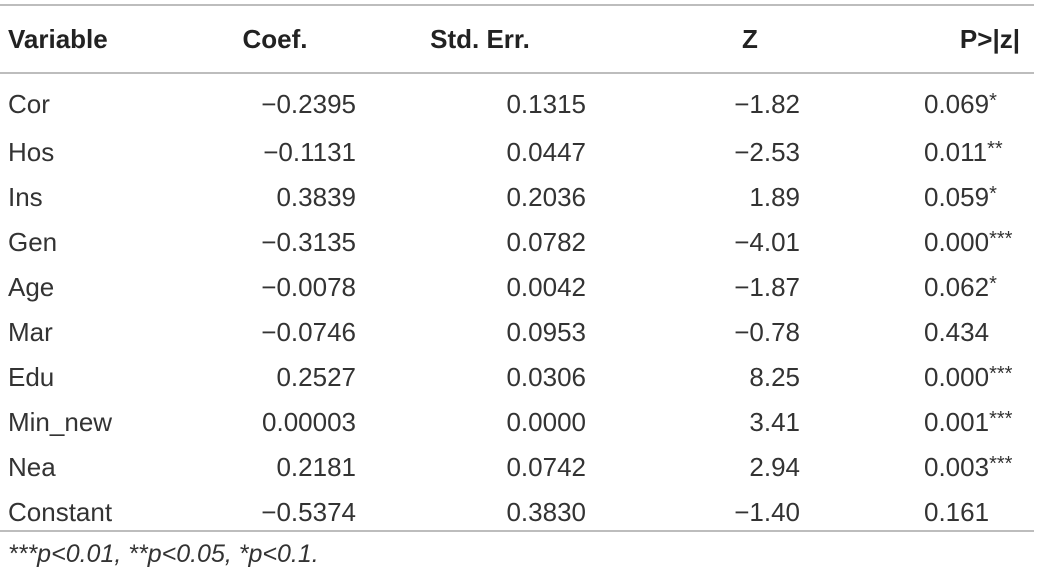 This screenshot has width=1040, height=582. I want to click on table-row: Min_new 0.00003 0.0000 3.41 0.001***, so click(517, 422).